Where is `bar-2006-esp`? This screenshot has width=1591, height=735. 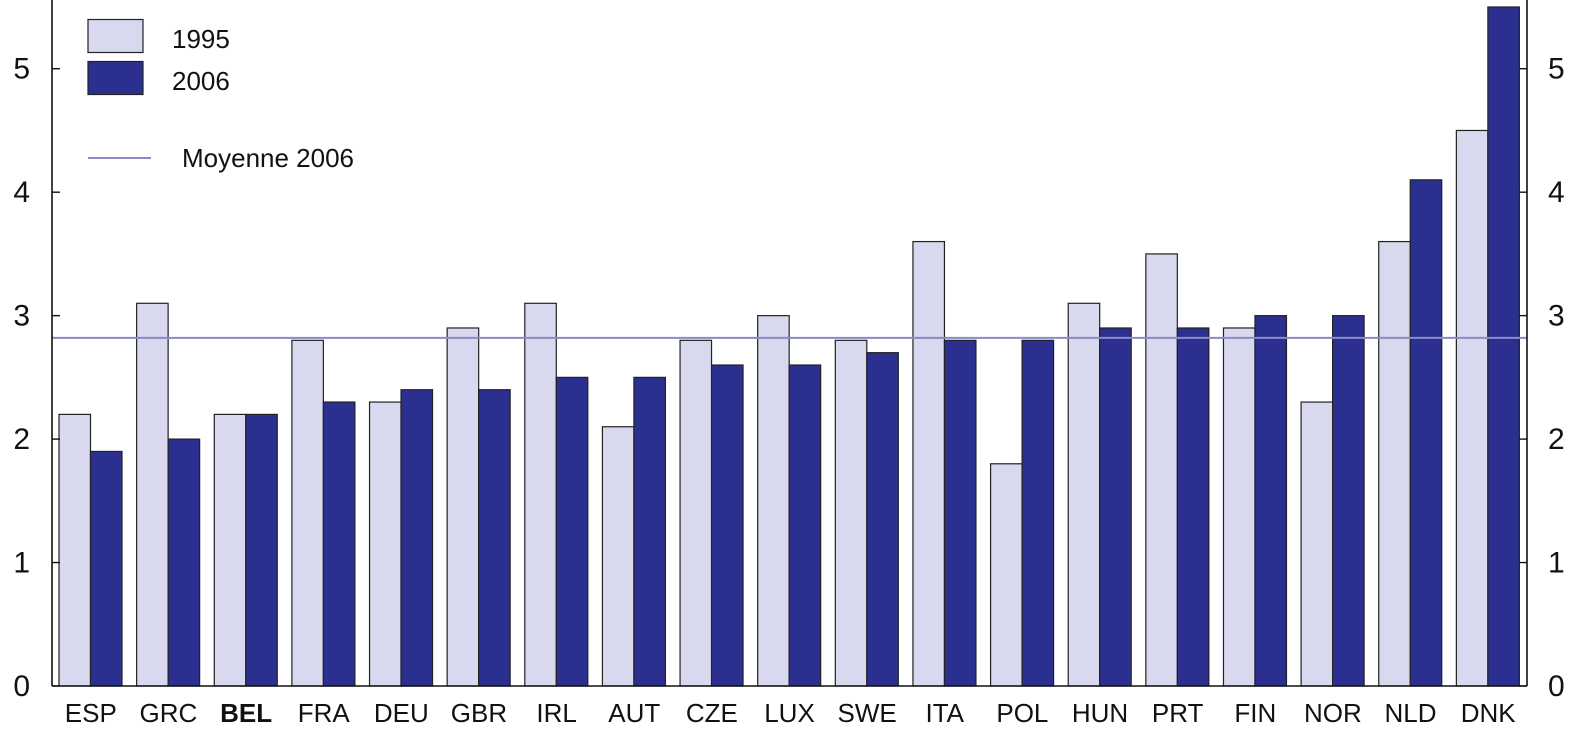
bar-2006-esp is located at coordinates (106, 568).